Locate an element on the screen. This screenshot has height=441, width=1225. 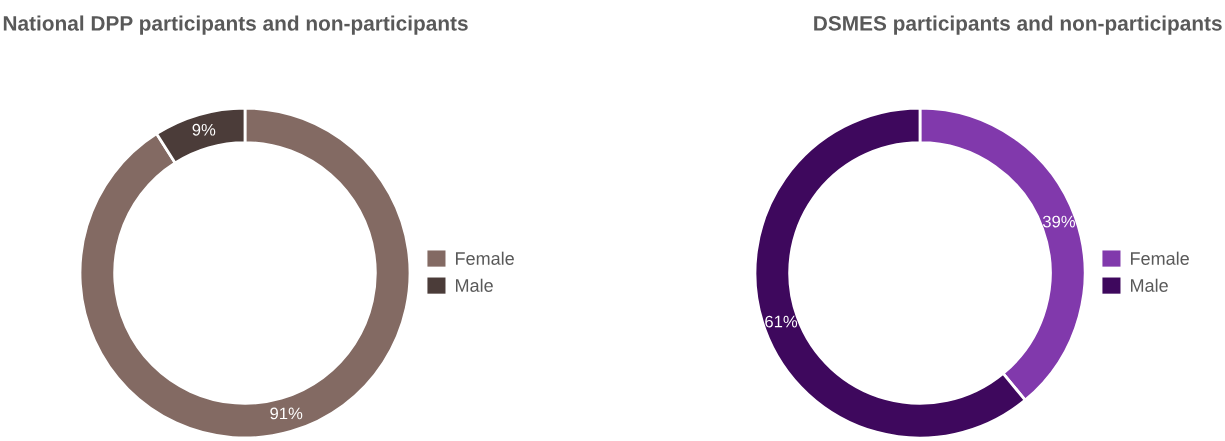
data-label: 61% is located at coordinates (781, 321).